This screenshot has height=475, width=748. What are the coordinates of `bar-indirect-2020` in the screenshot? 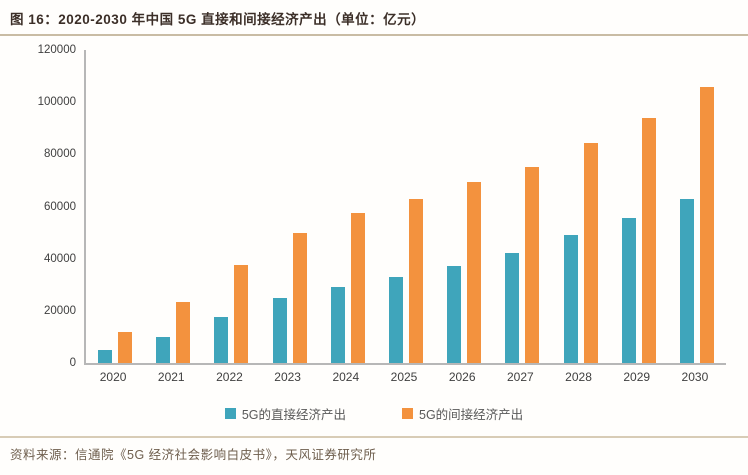 It's located at (125, 347).